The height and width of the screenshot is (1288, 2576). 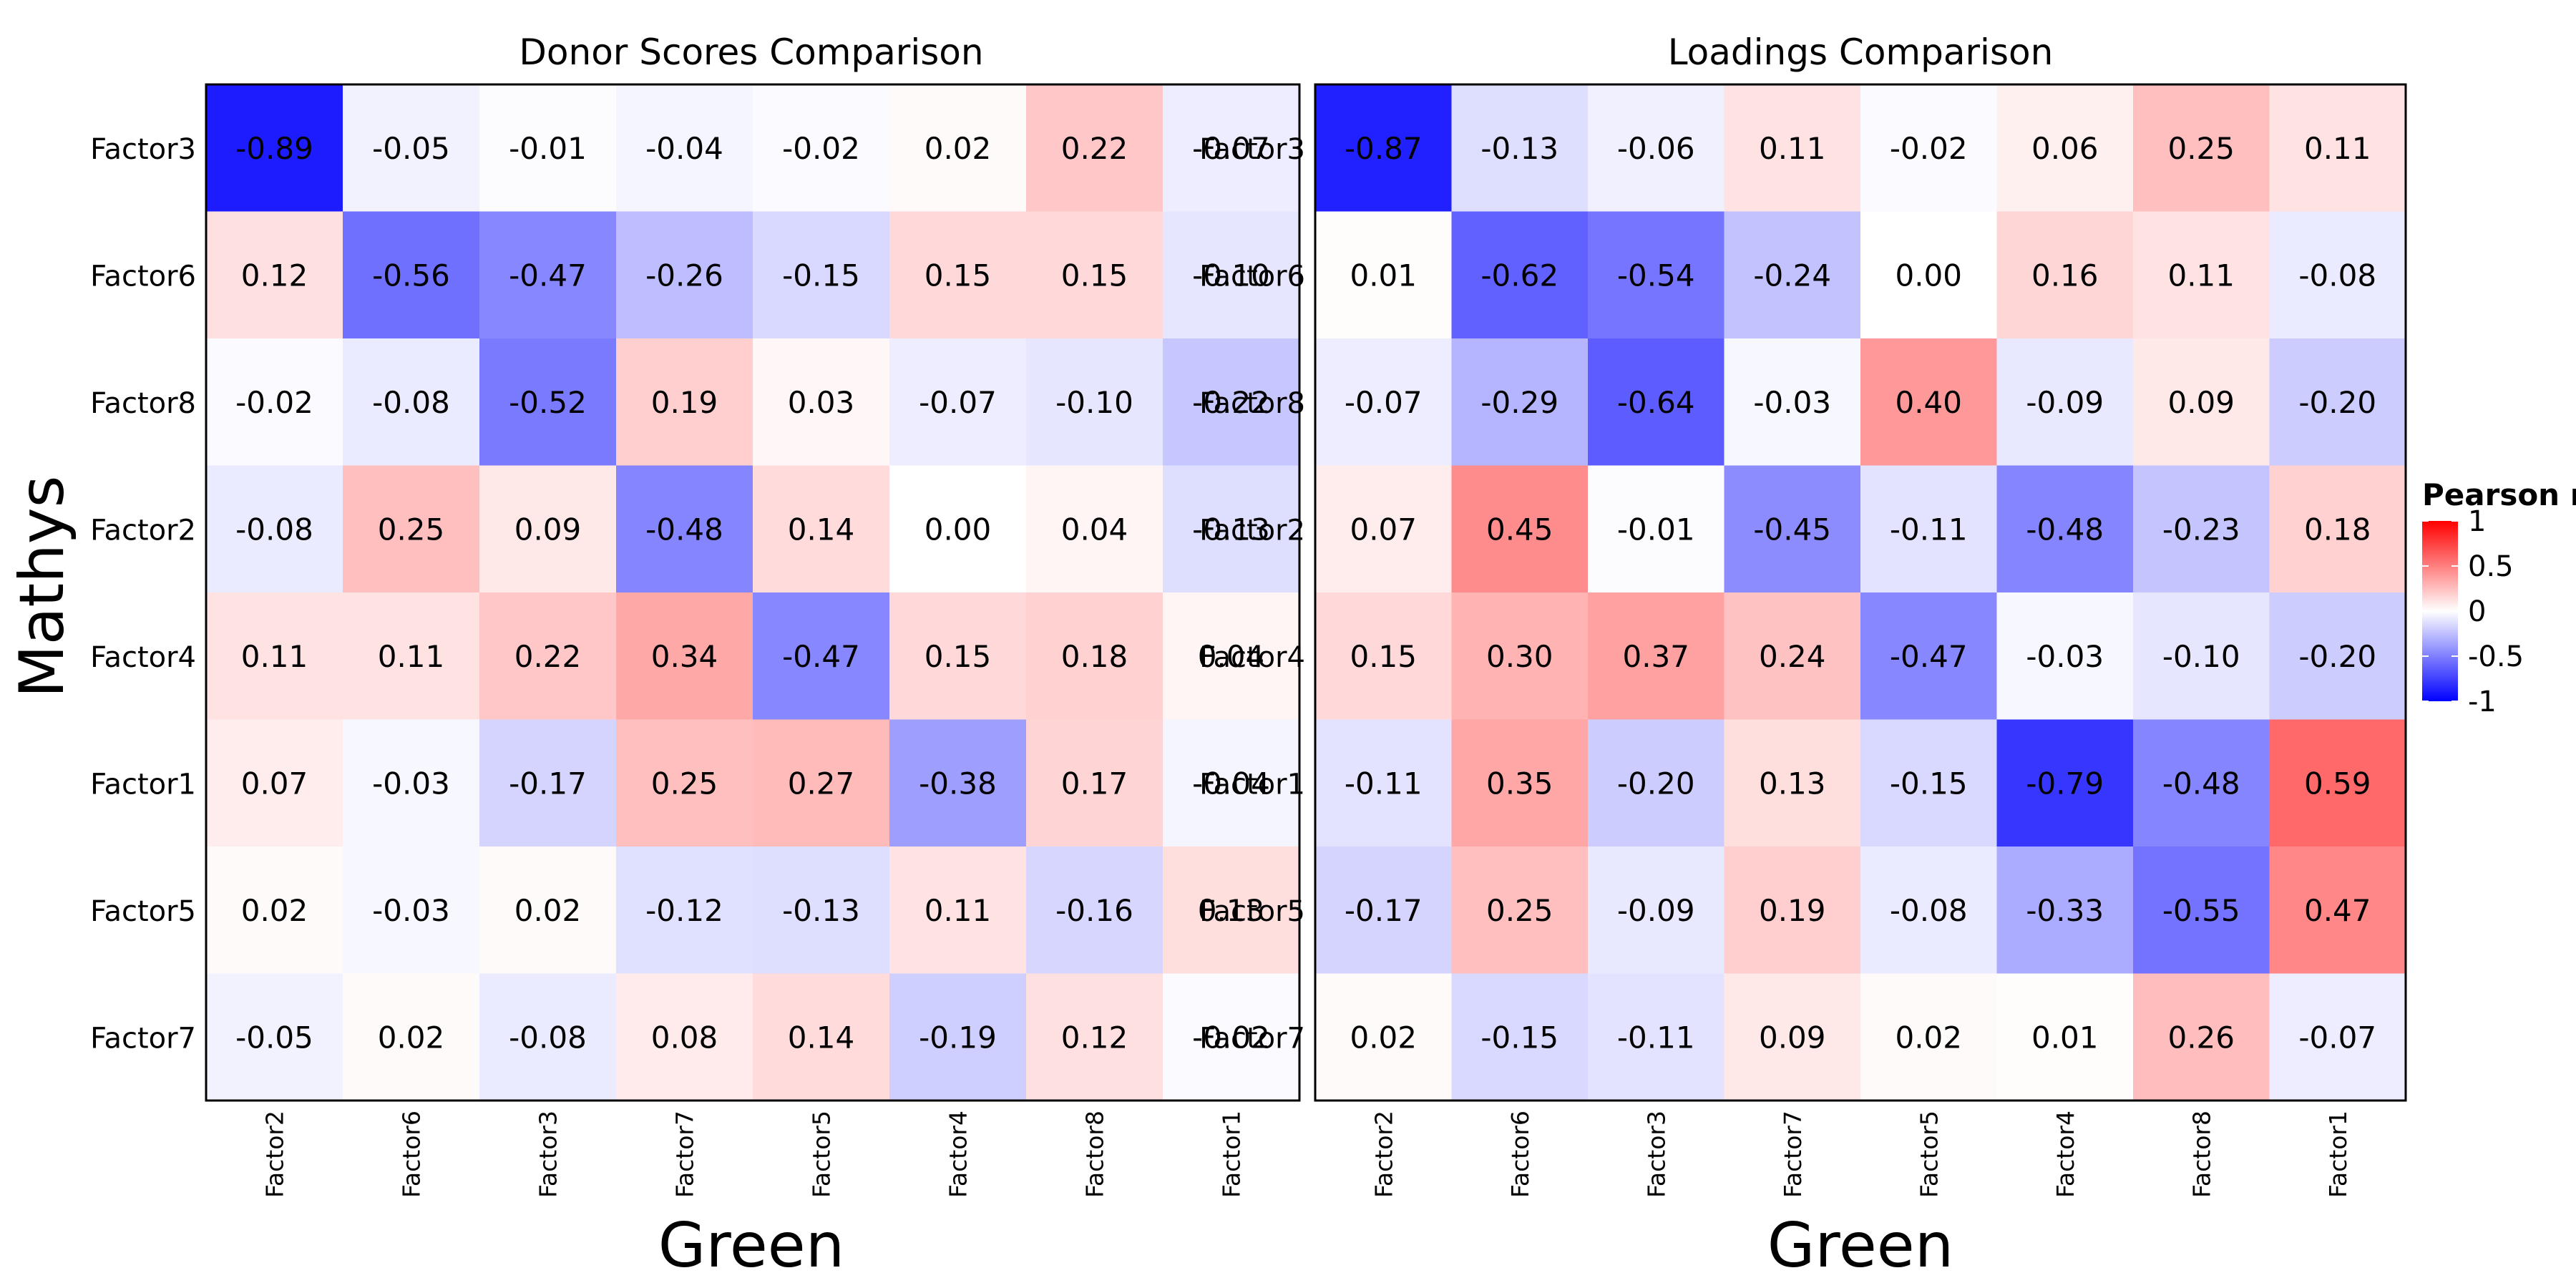 What do you see at coordinates (2201, 529) in the screenshot?
I see `loadings-cell-value: -0.23` at bounding box center [2201, 529].